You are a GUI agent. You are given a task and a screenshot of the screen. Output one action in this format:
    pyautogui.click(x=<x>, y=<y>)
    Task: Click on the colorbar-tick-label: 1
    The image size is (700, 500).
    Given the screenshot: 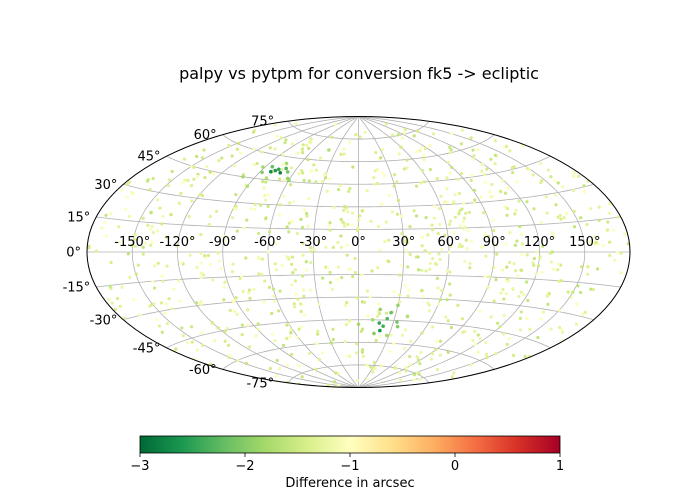 What is the action you would take?
    pyautogui.click(x=560, y=466)
    